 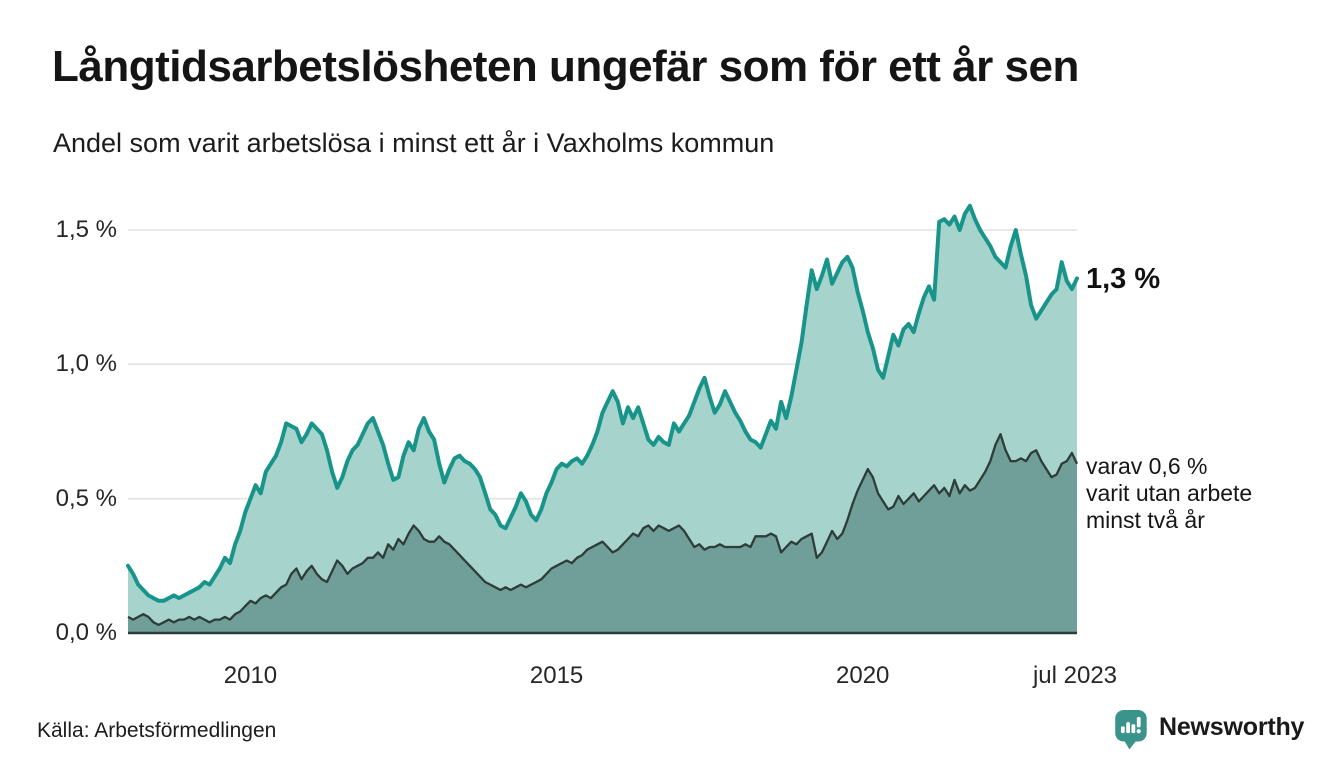 I want to click on y-axis-label: 1,0 %, so click(x=86, y=364).